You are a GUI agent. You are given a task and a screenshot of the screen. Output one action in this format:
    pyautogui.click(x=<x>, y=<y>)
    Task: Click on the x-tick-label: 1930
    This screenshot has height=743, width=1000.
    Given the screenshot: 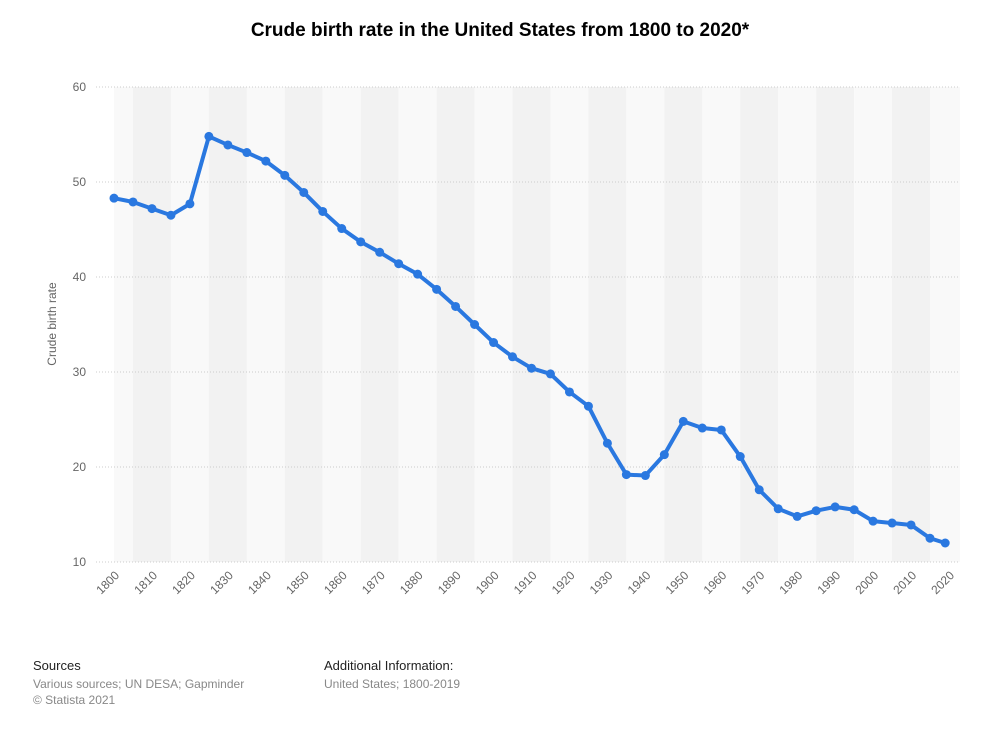 What is the action you would take?
    pyautogui.click(x=601, y=582)
    